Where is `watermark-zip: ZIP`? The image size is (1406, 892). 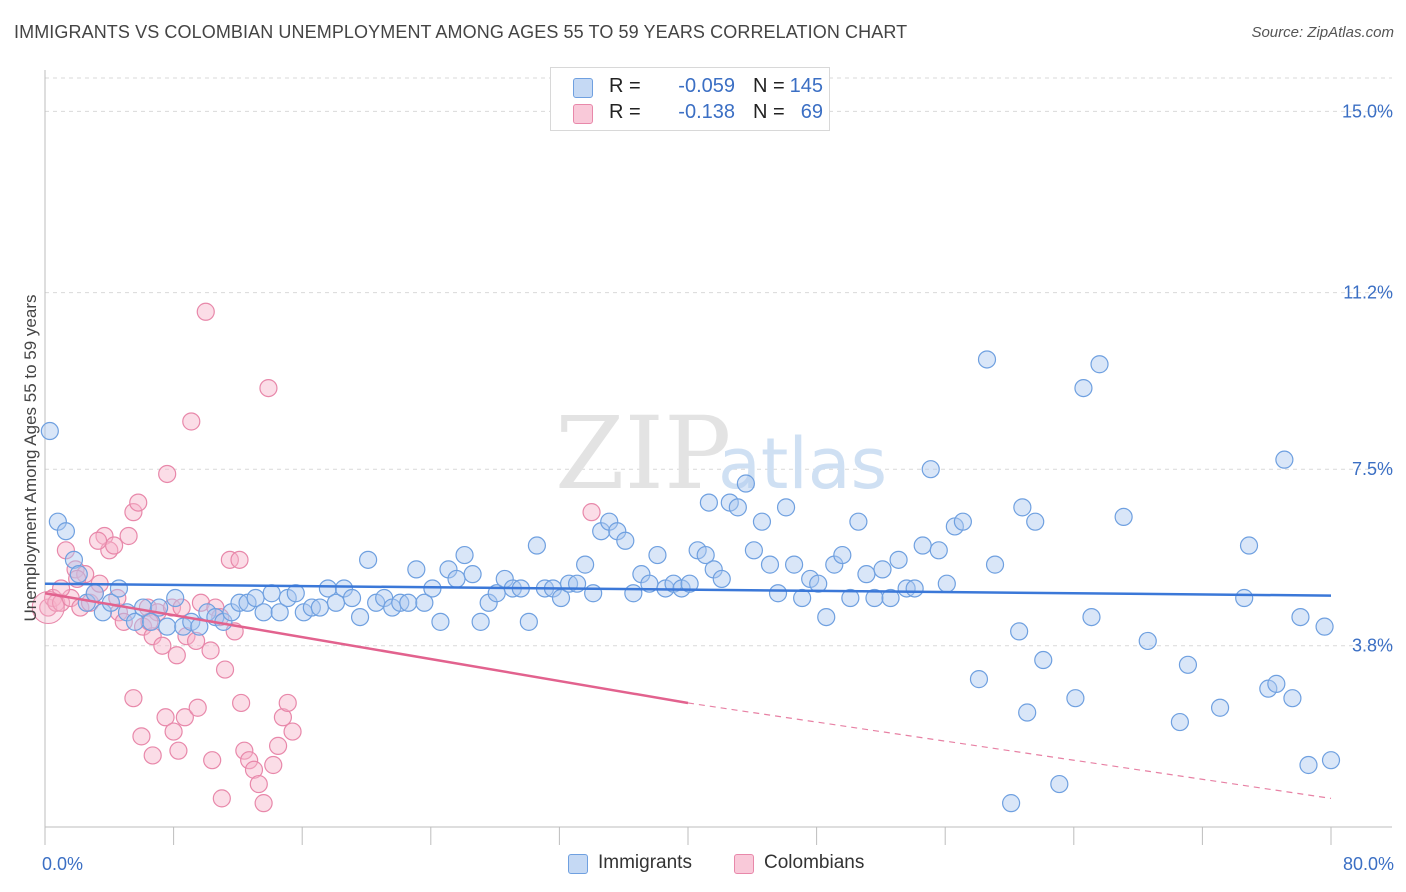 watermark-zip: ZIP is located at coordinates (643, 453).